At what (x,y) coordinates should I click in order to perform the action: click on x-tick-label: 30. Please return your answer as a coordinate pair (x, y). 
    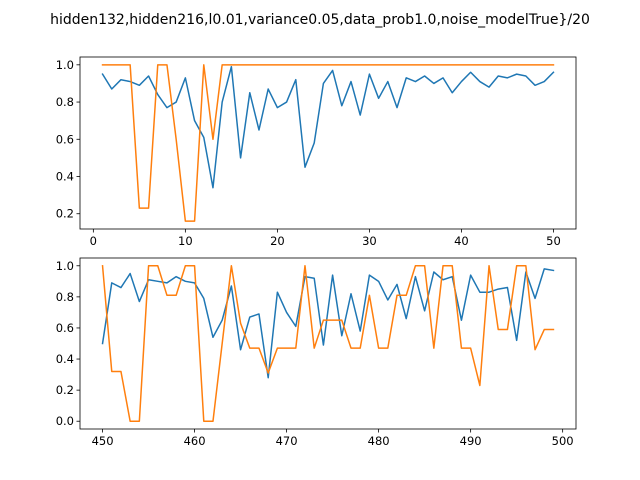
    Looking at the image, I should click on (369, 241).